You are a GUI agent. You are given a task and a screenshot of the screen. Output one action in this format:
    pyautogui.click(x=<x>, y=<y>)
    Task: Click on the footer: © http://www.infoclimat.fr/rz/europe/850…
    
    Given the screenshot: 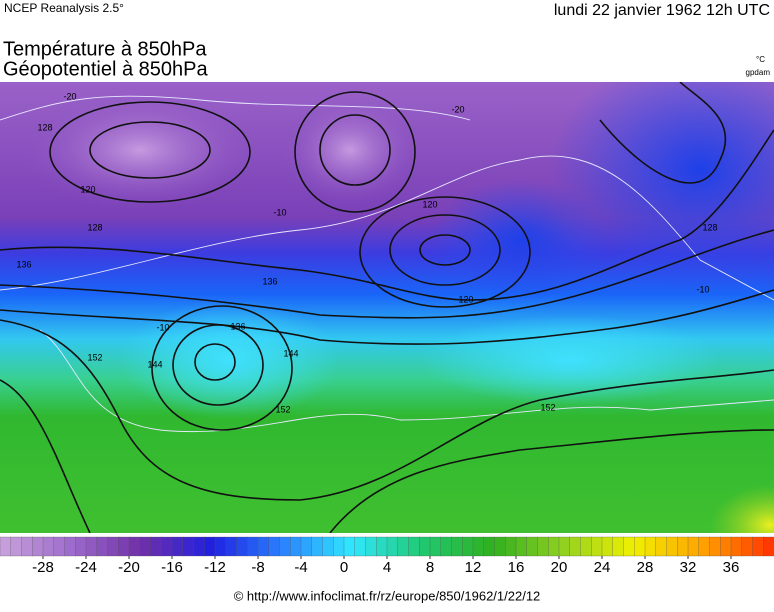 What is the action you would take?
    pyautogui.click(x=387, y=595)
    